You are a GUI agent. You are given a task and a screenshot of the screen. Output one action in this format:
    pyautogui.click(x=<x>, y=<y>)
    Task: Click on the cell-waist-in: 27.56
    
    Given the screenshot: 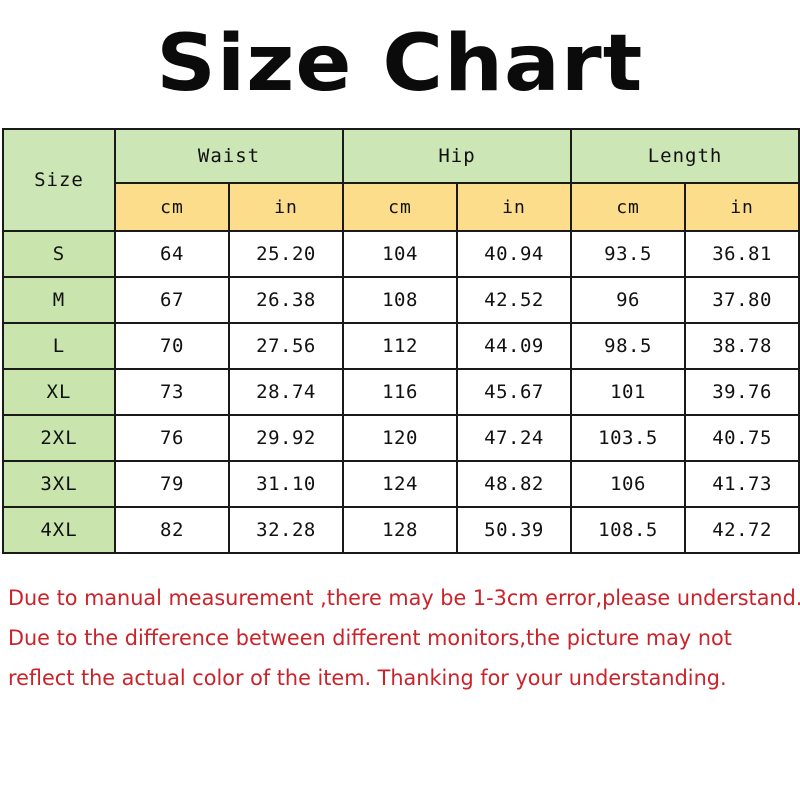 What is the action you would take?
    pyautogui.click(x=286, y=346)
    